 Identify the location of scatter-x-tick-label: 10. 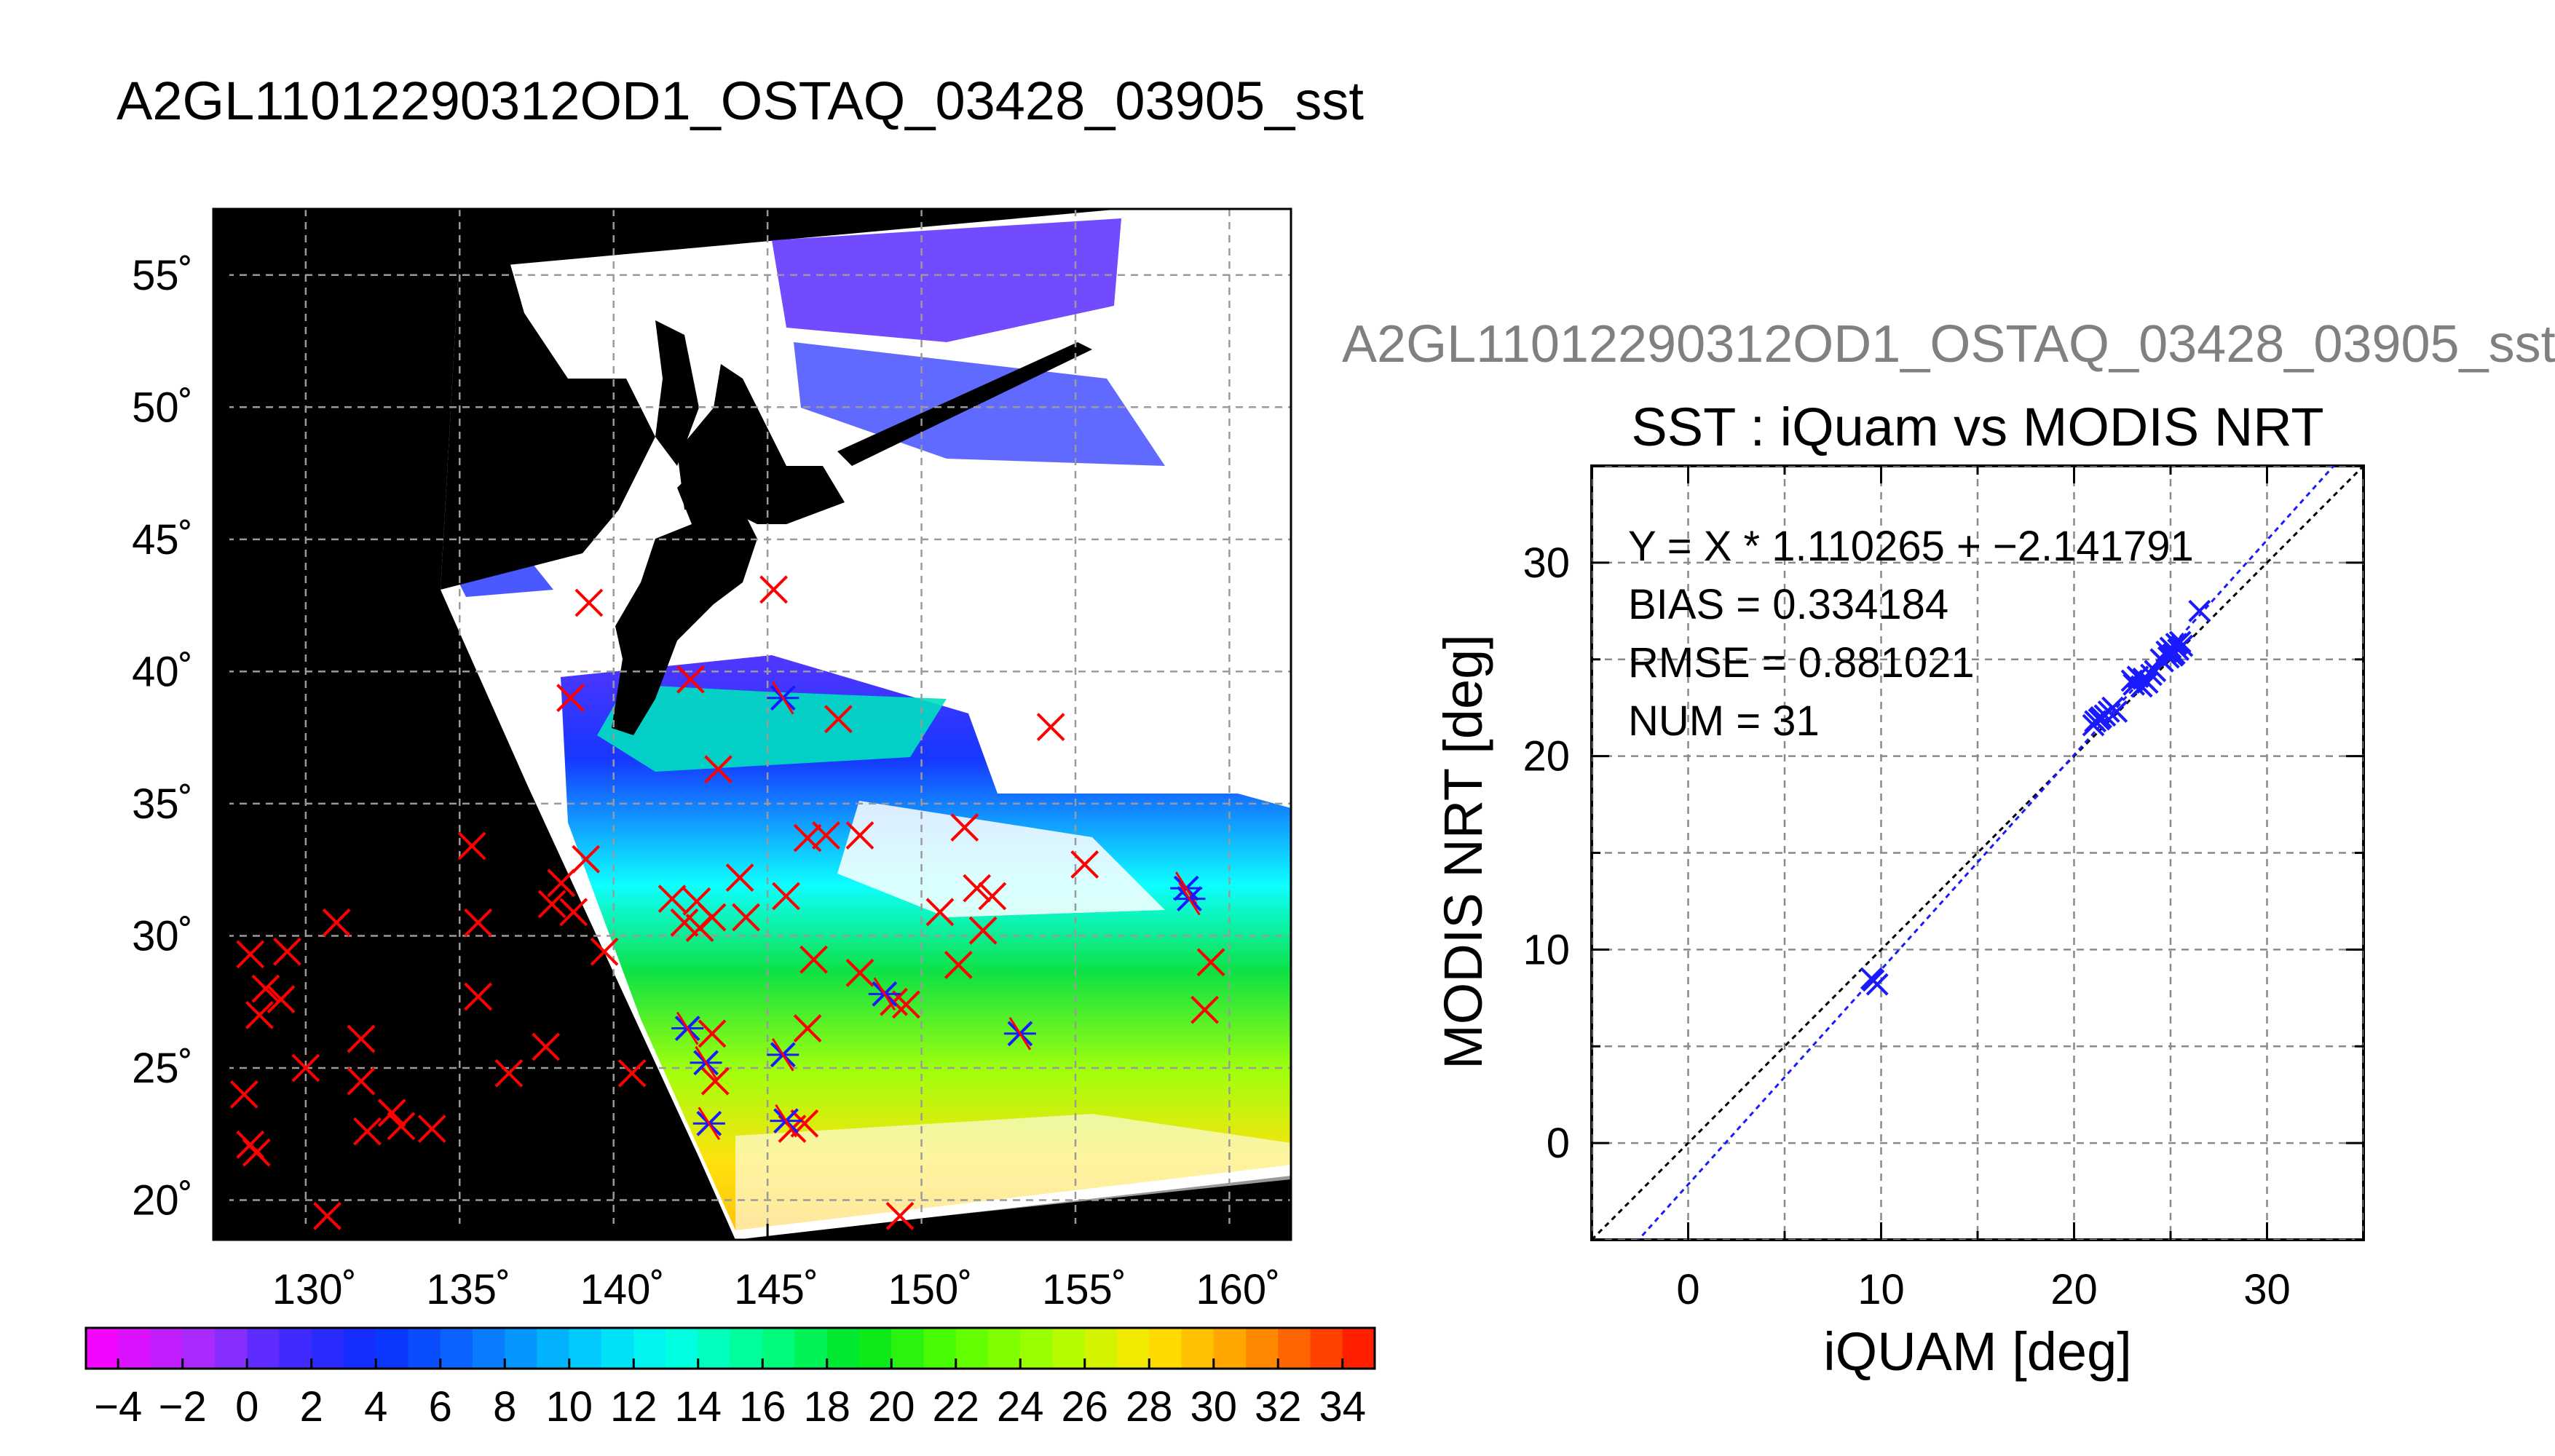
(1881, 1289).